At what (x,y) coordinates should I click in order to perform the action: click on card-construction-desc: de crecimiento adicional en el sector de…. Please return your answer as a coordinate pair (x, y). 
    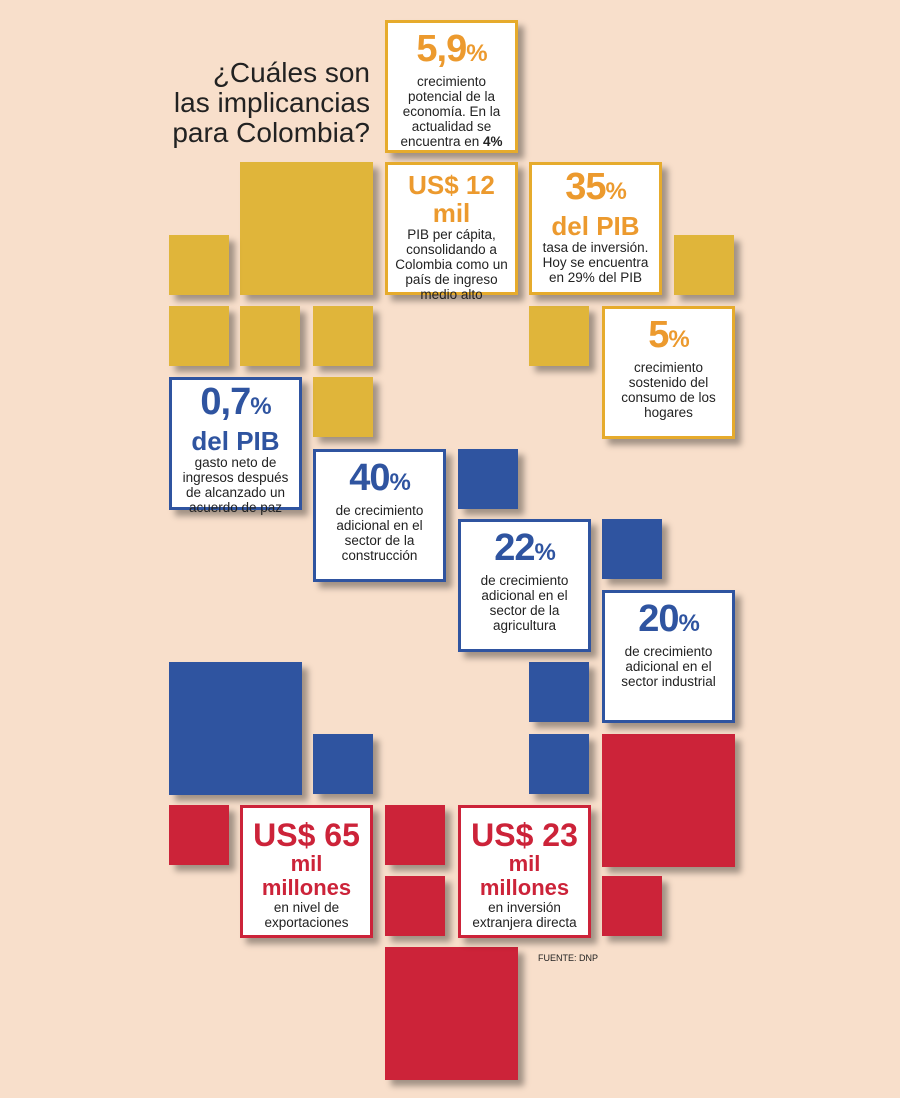
    Looking at the image, I should click on (379, 533).